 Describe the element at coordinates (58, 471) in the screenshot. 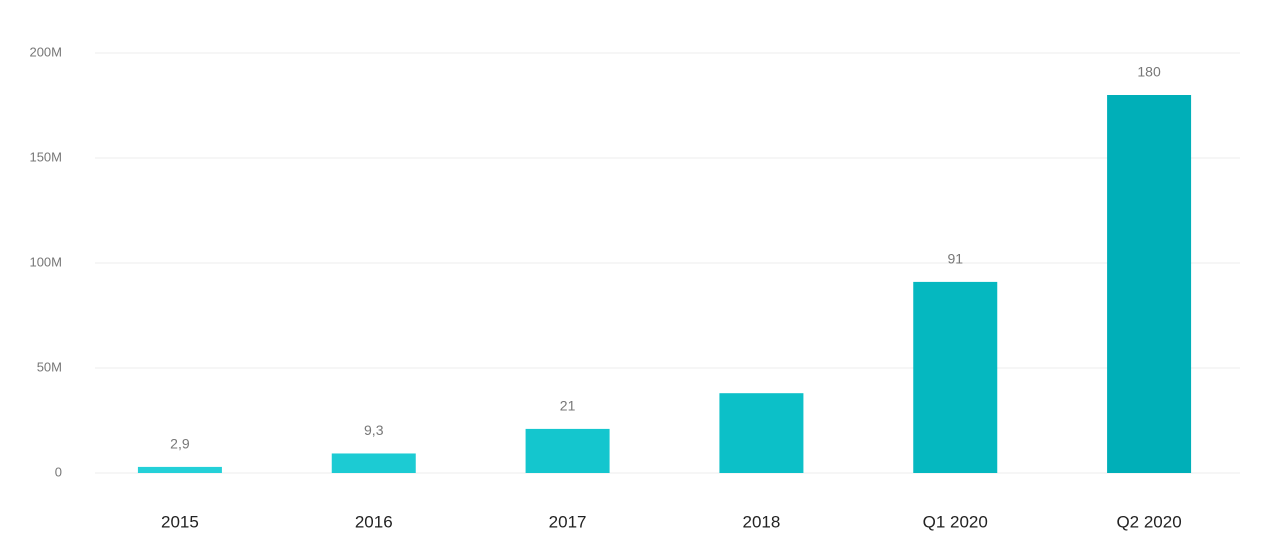

I see `y-tick-label: 0` at that location.